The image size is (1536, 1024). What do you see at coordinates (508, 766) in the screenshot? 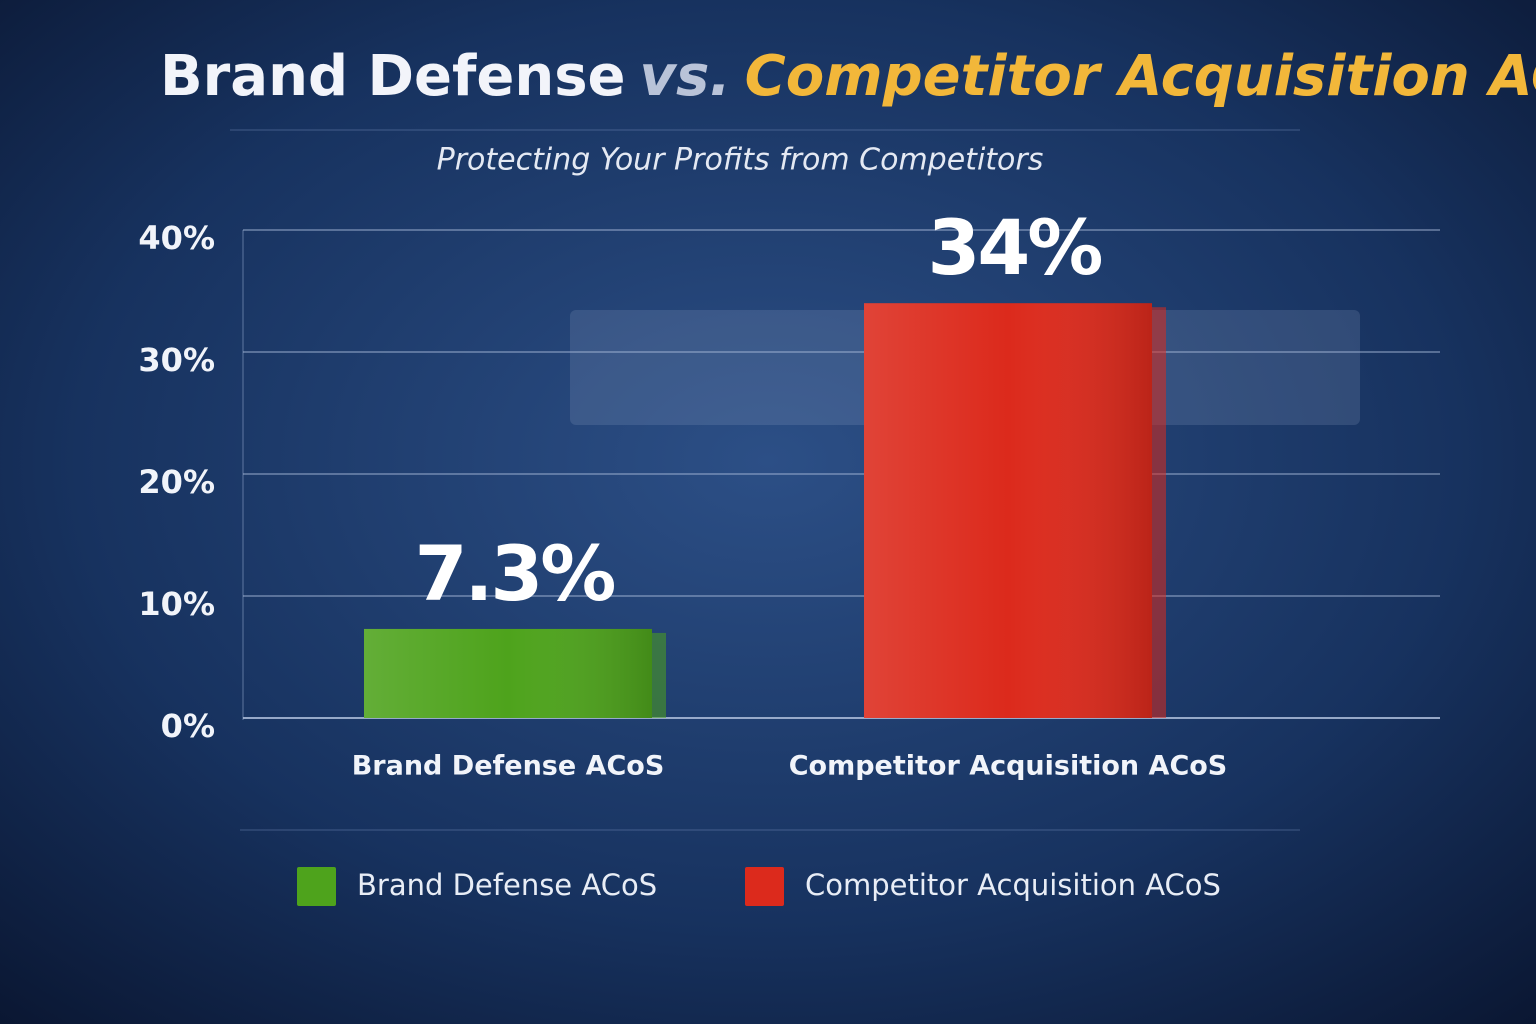
I see `x-tick-label: Brand Defense ACoS` at bounding box center [508, 766].